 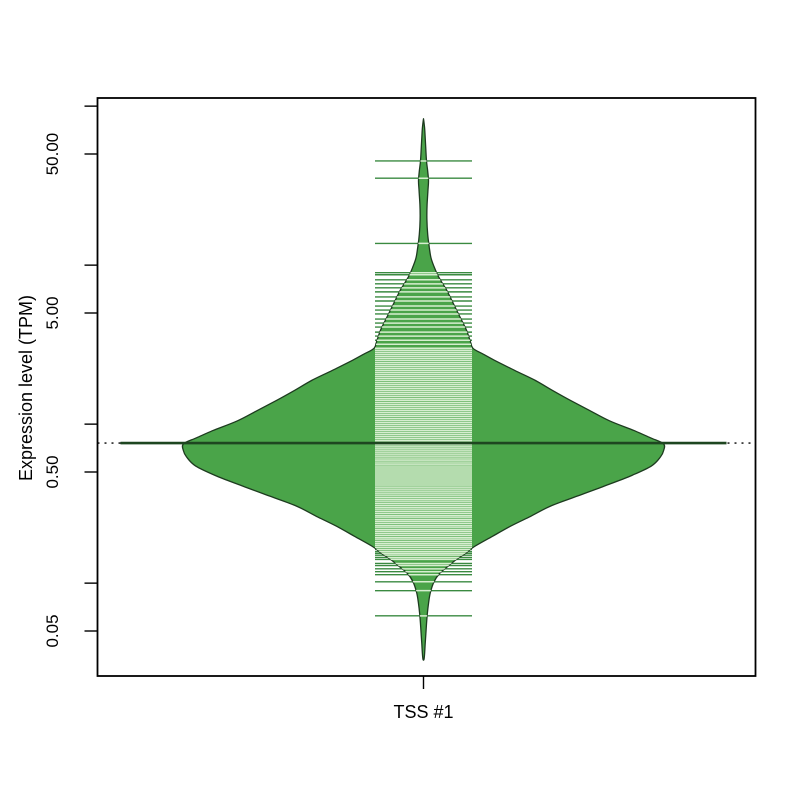 I want to click on beanlines-inside, so click(x=423, y=388).